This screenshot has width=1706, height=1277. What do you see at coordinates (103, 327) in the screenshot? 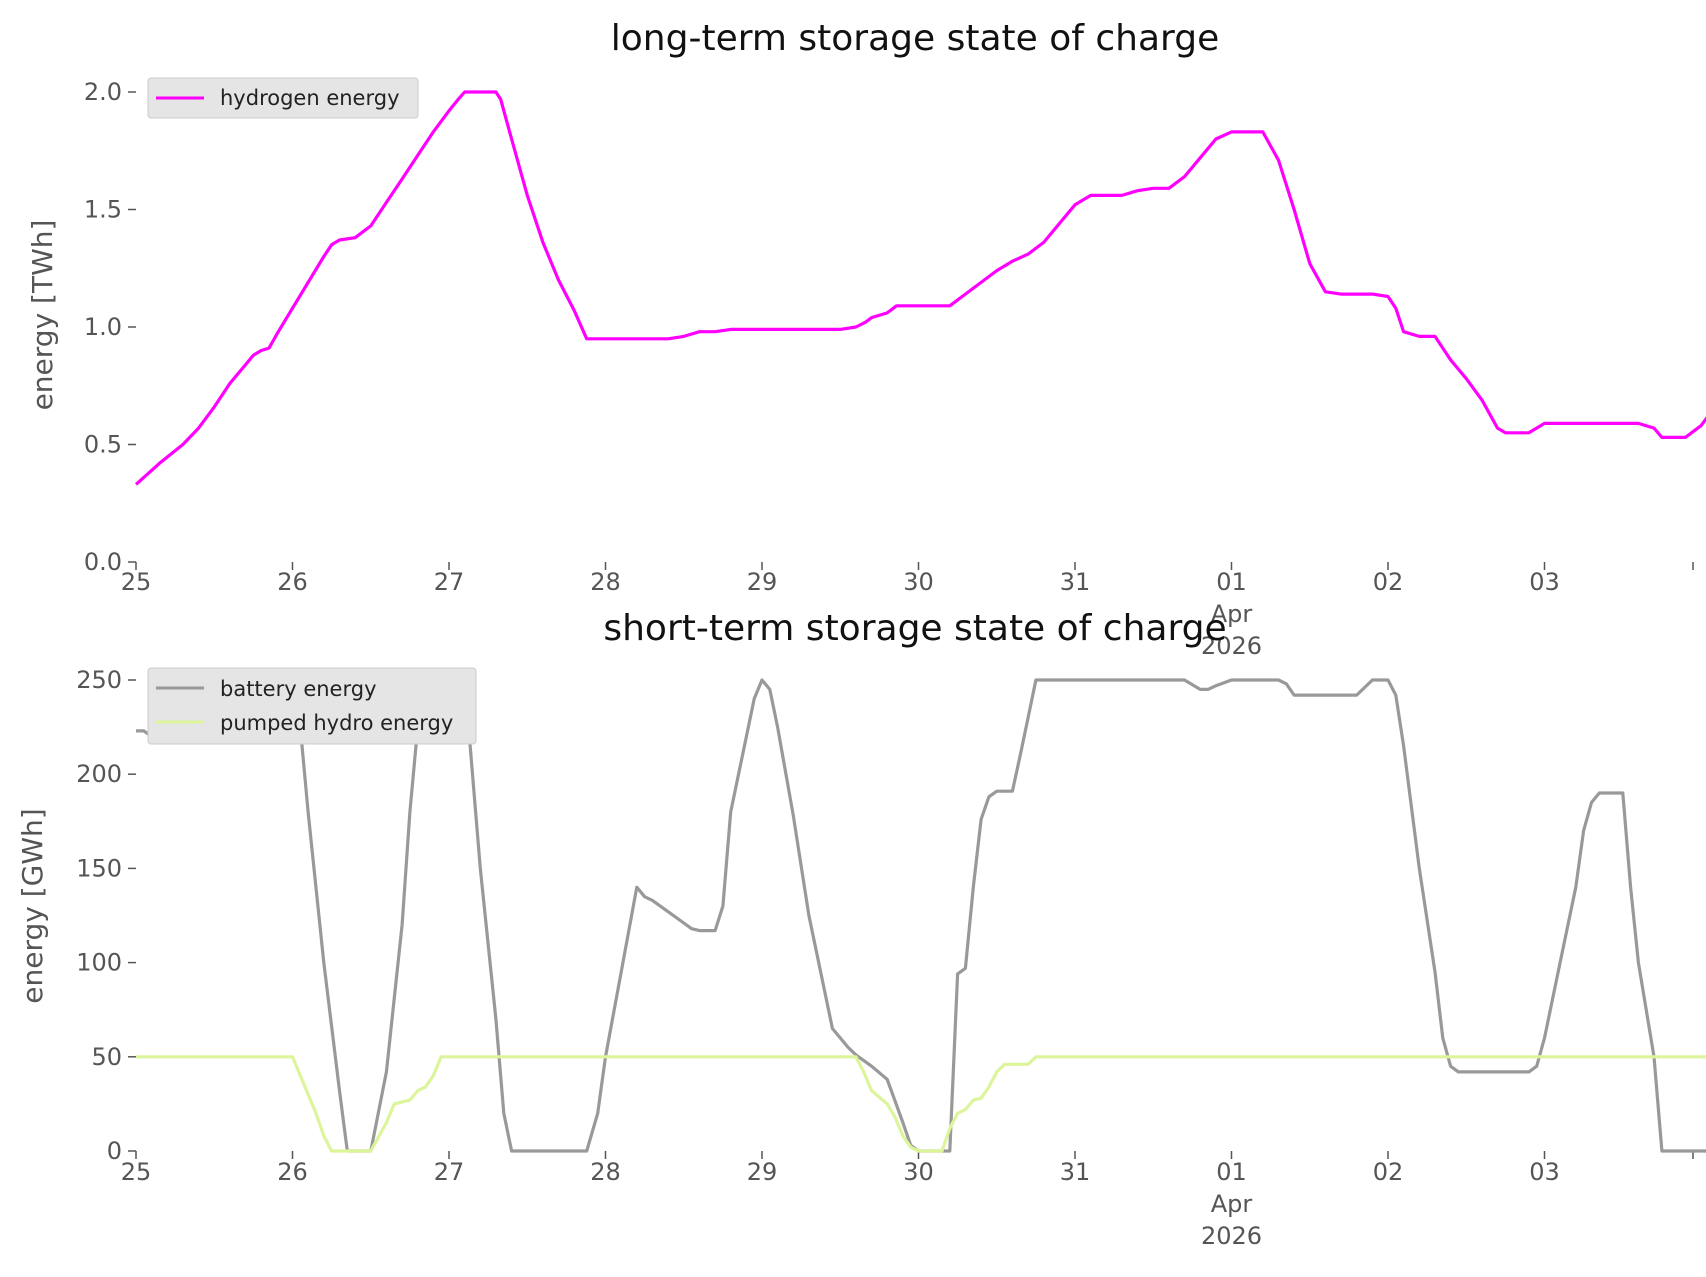
I see `y-tick-label: 1.0` at bounding box center [103, 327].